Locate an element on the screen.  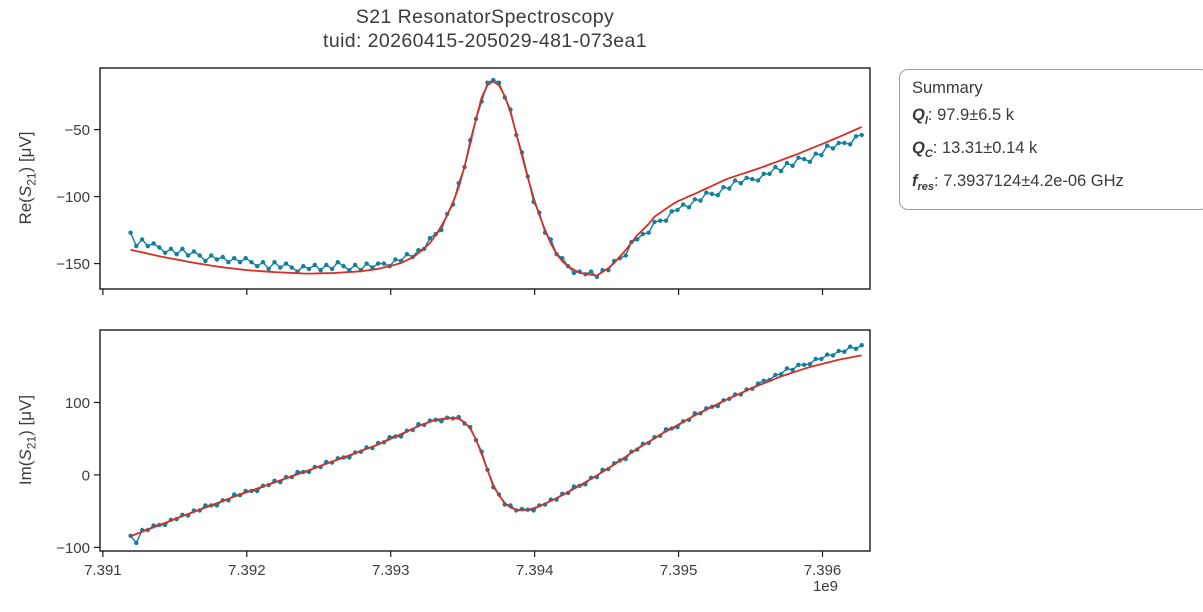
xtick-label: 7.395 is located at coordinates (679, 570).